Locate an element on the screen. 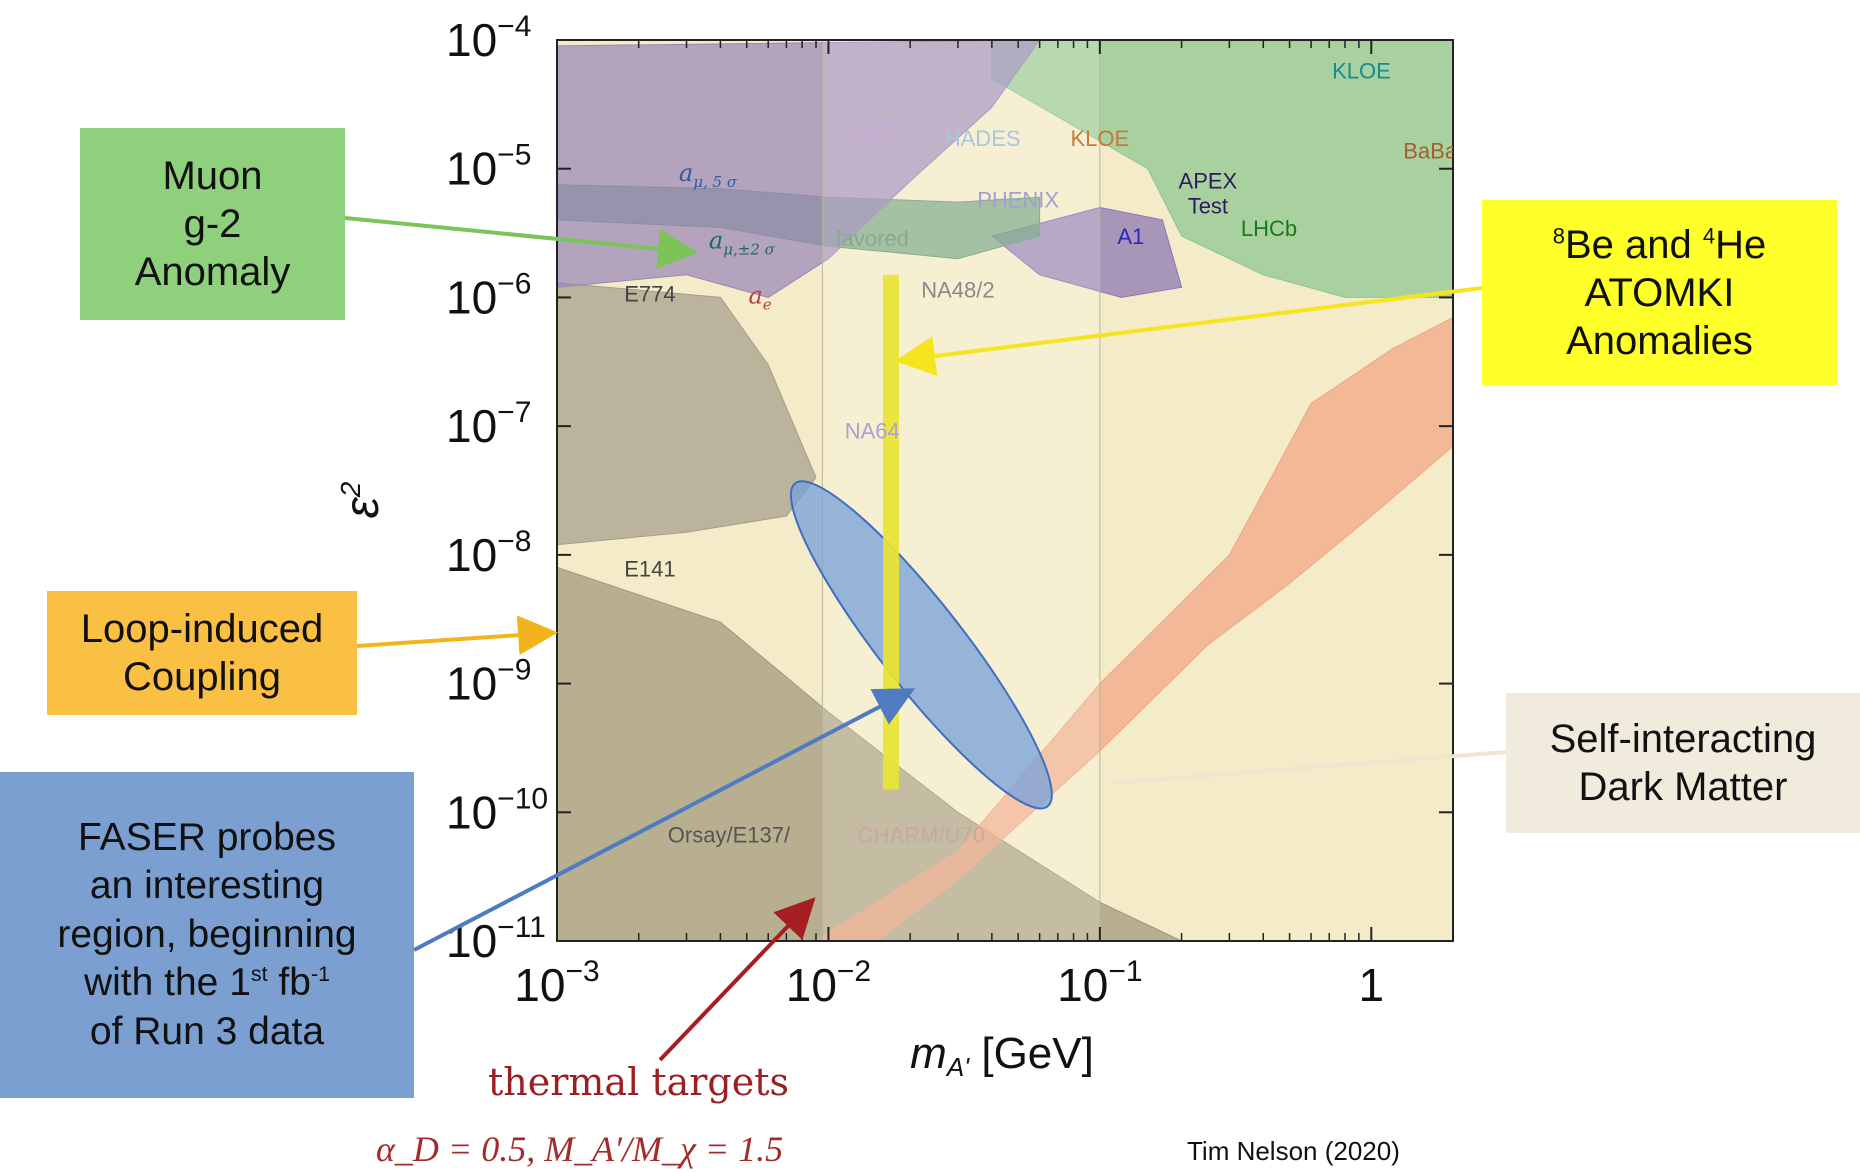 The height and width of the screenshot is (1172, 1860). sidm-line-1: Self-interacting is located at coordinates (1683, 739).